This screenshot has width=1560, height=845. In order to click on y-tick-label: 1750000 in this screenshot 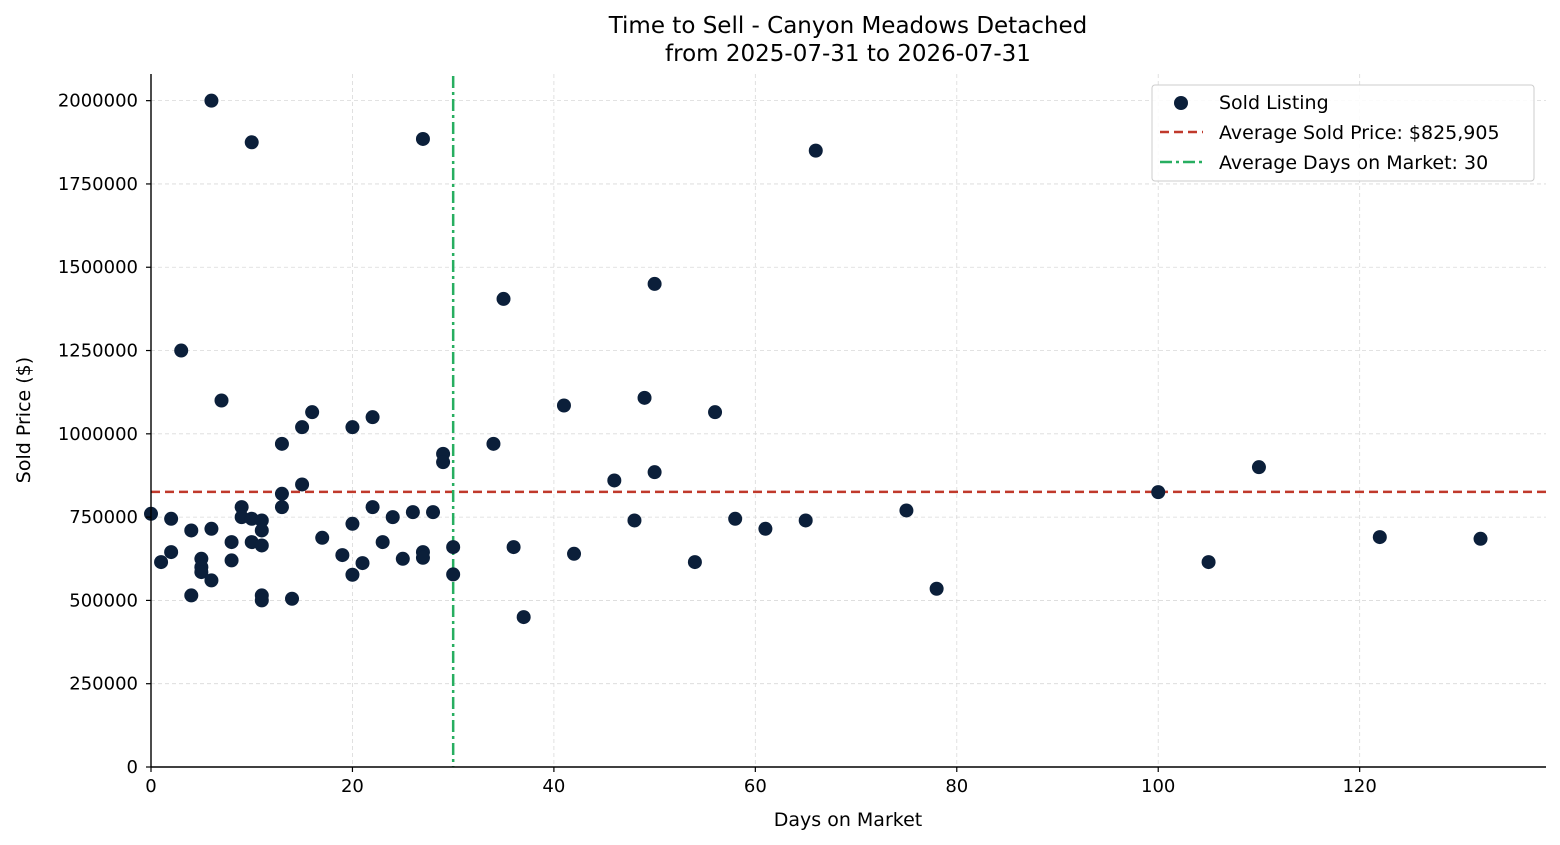, I will do `click(98, 184)`.